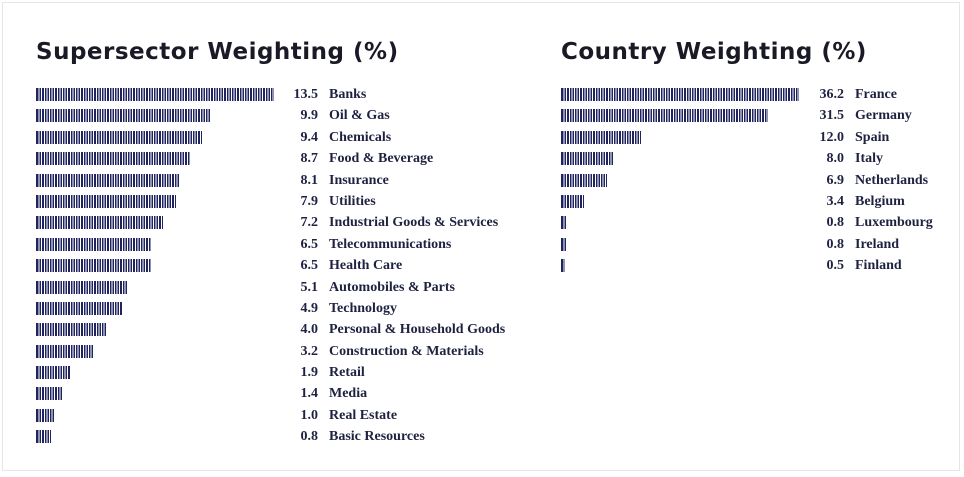  Describe the element at coordinates (286, 181) in the screenshot. I see `bar-row: 8.1 Insurance` at that location.